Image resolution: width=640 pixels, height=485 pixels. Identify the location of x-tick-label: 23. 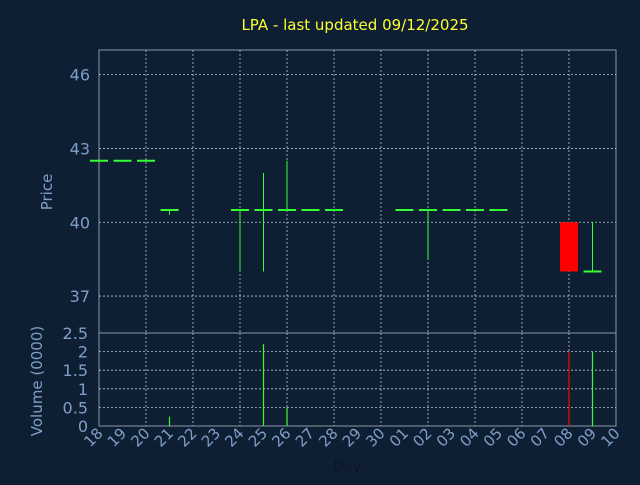
(211, 437).